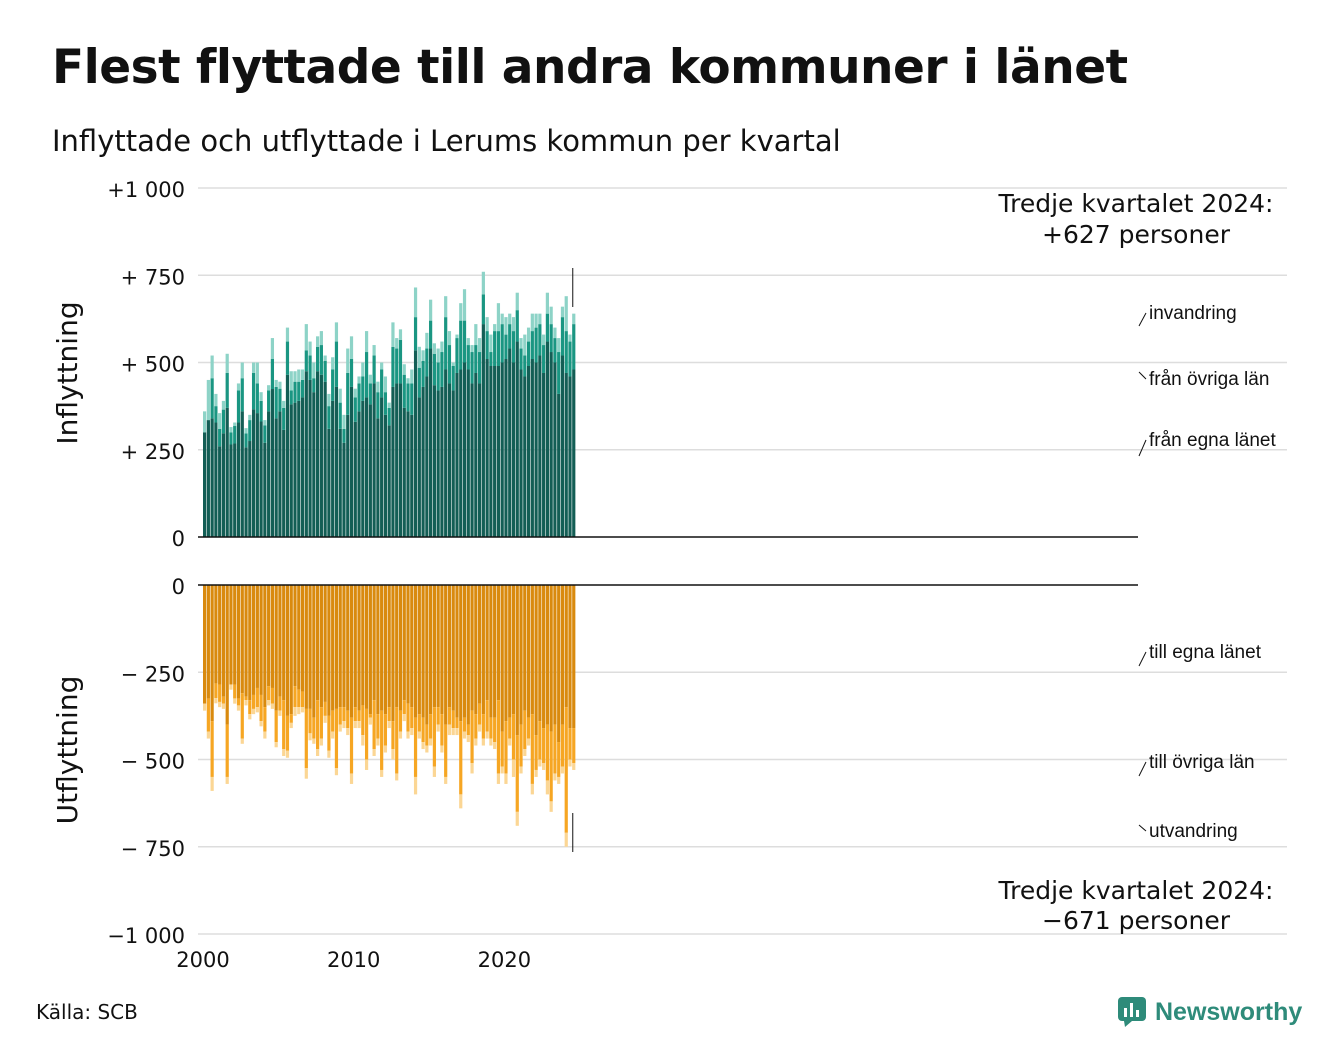  I want to click on upper-y-axis-title: Inflyttning, so click(67, 372).